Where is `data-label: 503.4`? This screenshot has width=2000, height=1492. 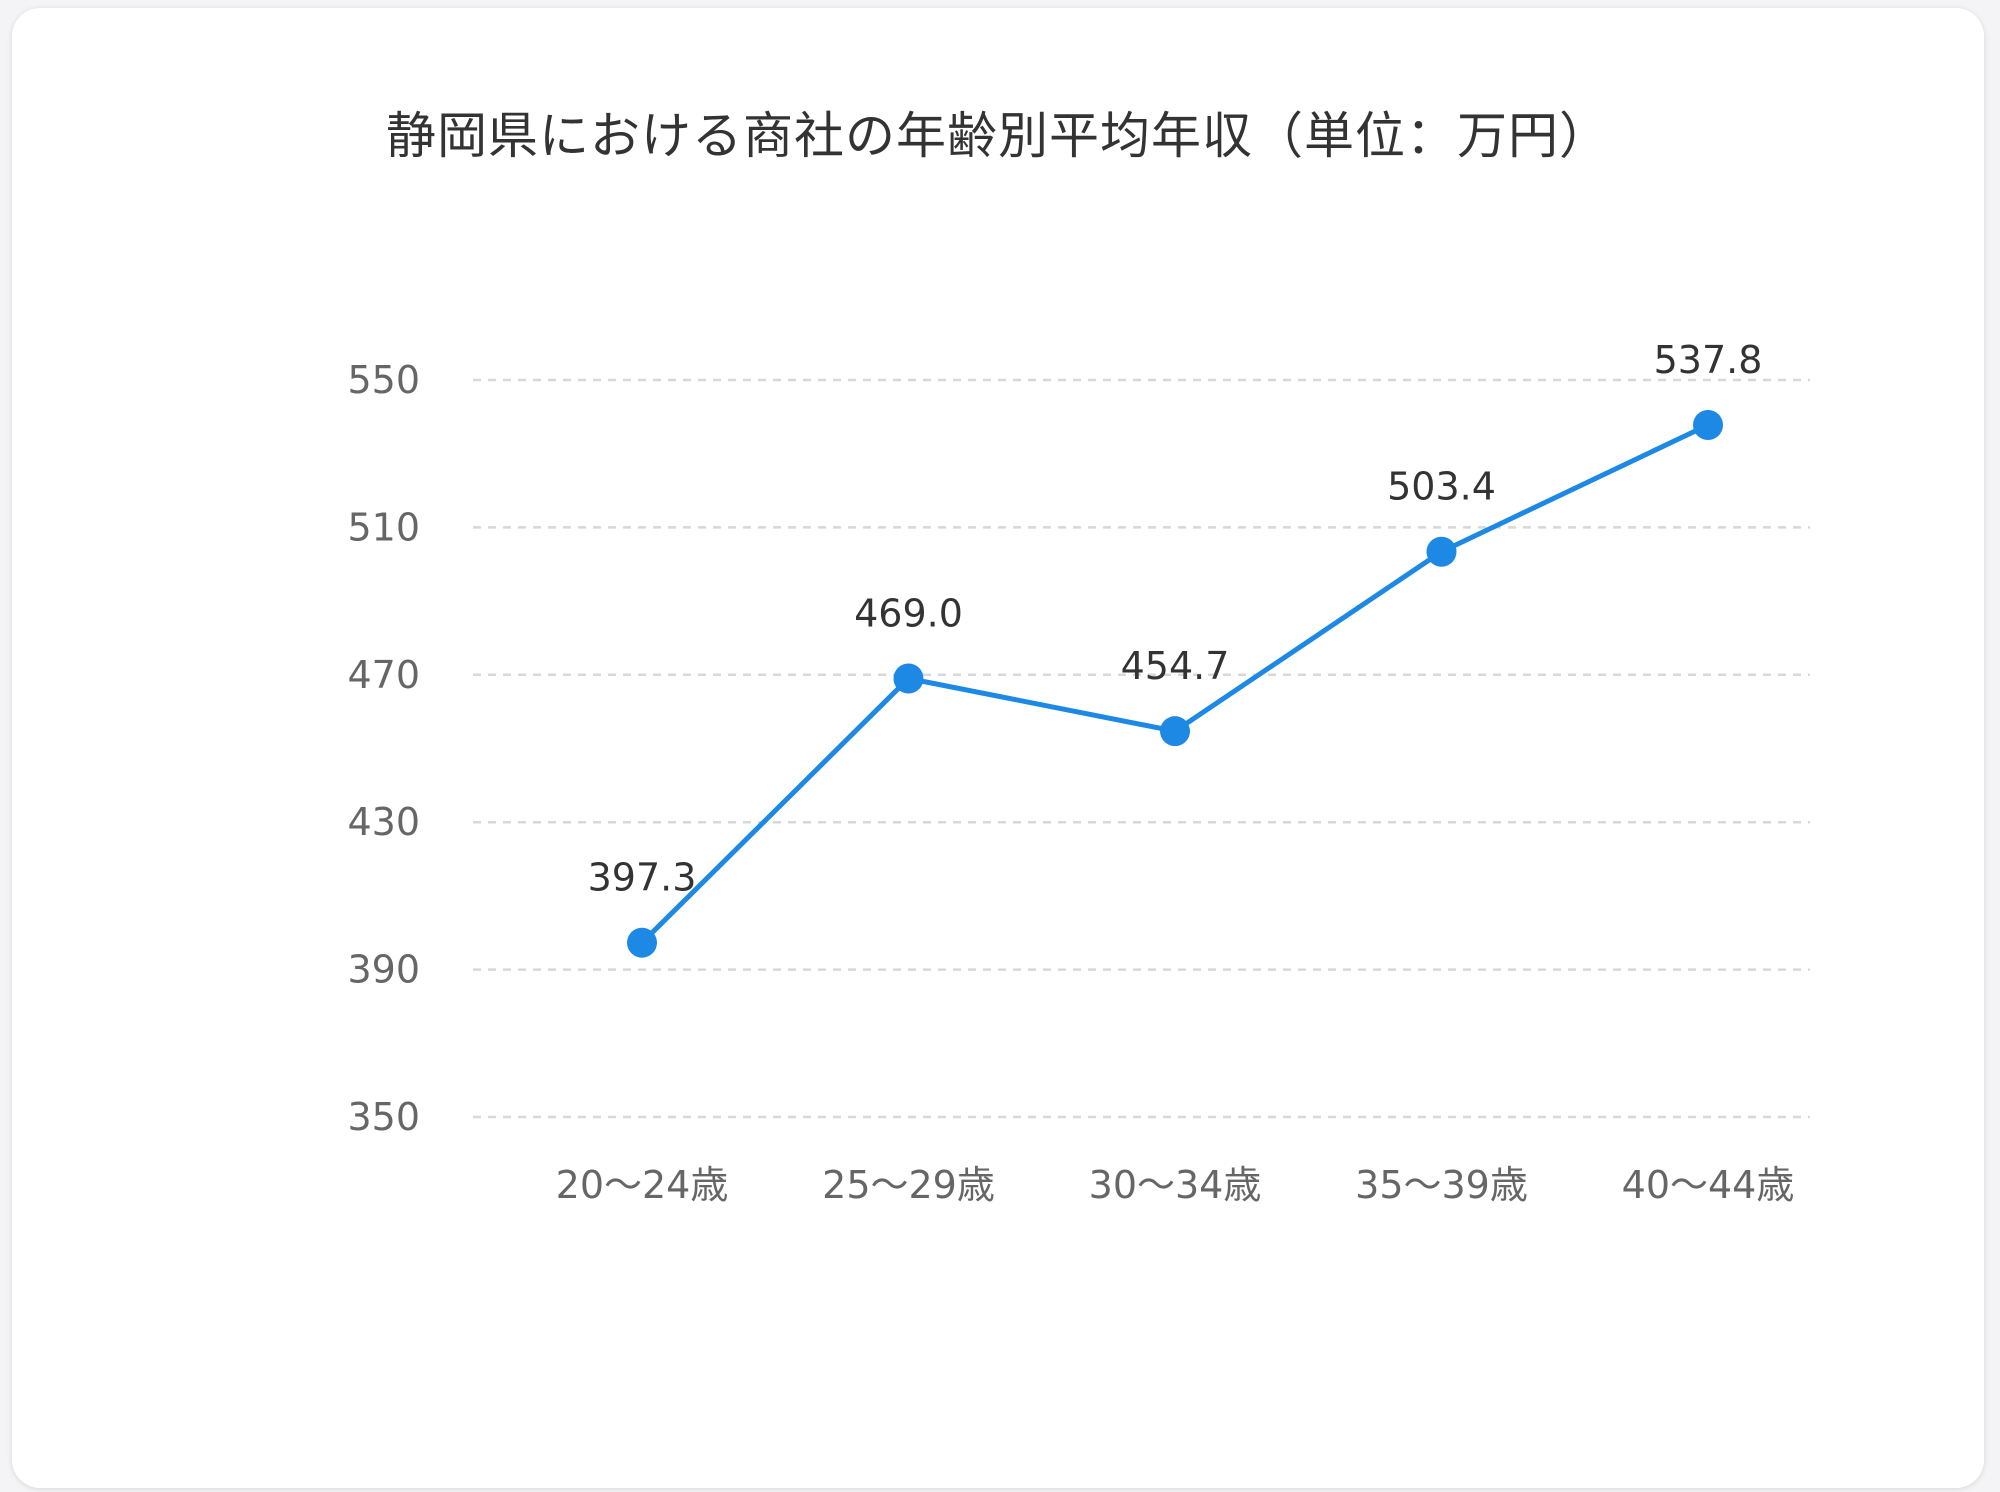
data-label: 503.4 is located at coordinates (1441, 487).